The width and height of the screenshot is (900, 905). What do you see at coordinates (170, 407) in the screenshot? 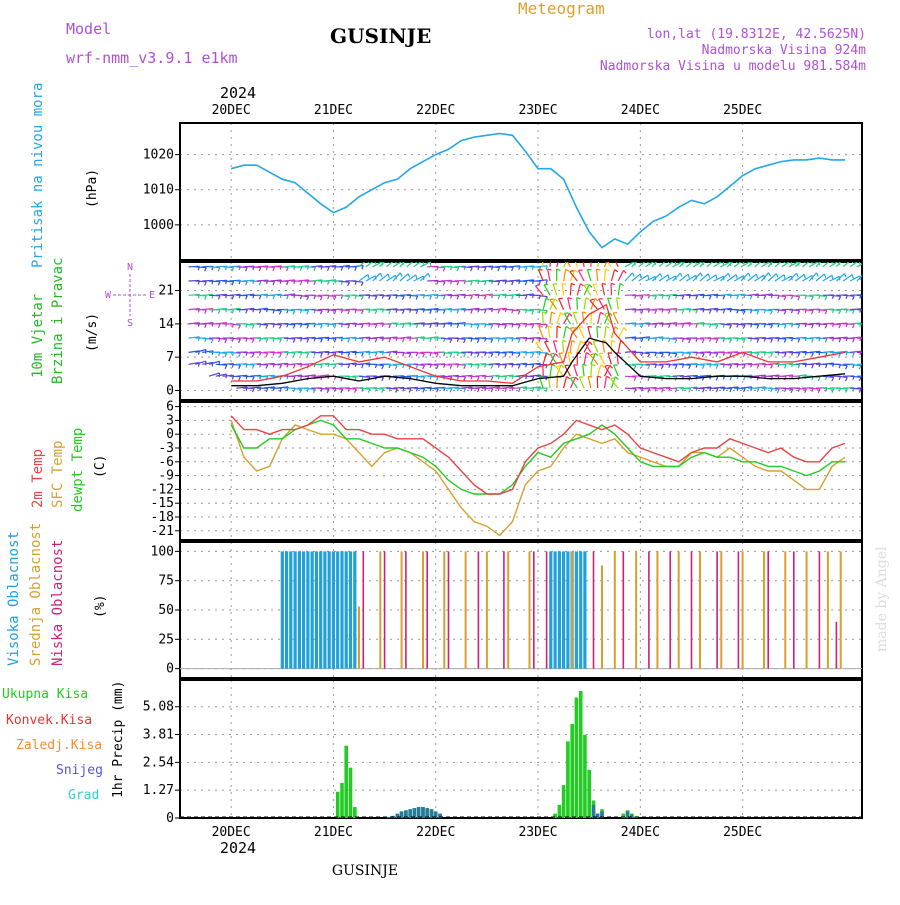
I see `y-tick-label: 6` at bounding box center [170, 407].